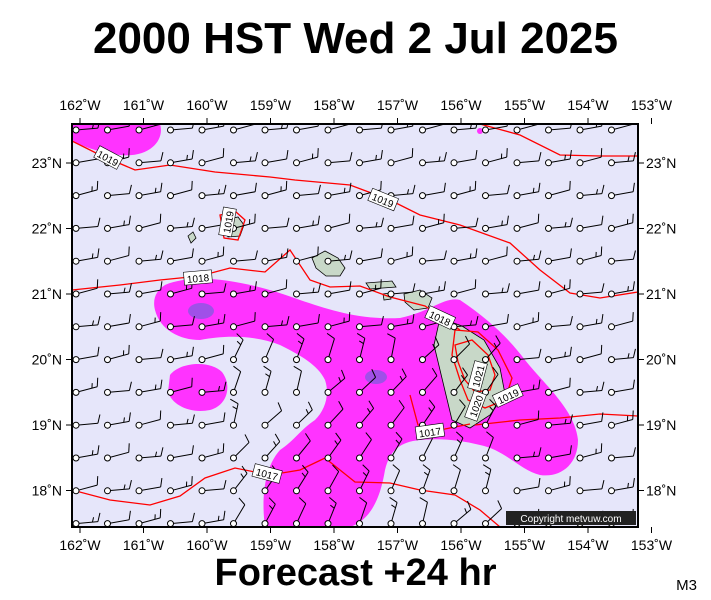 Image resolution: width=711 pixels, height=600 pixels. What do you see at coordinates (198, 277) in the screenshot?
I see `isobar-label: 1018` at bounding box center [198, 277].